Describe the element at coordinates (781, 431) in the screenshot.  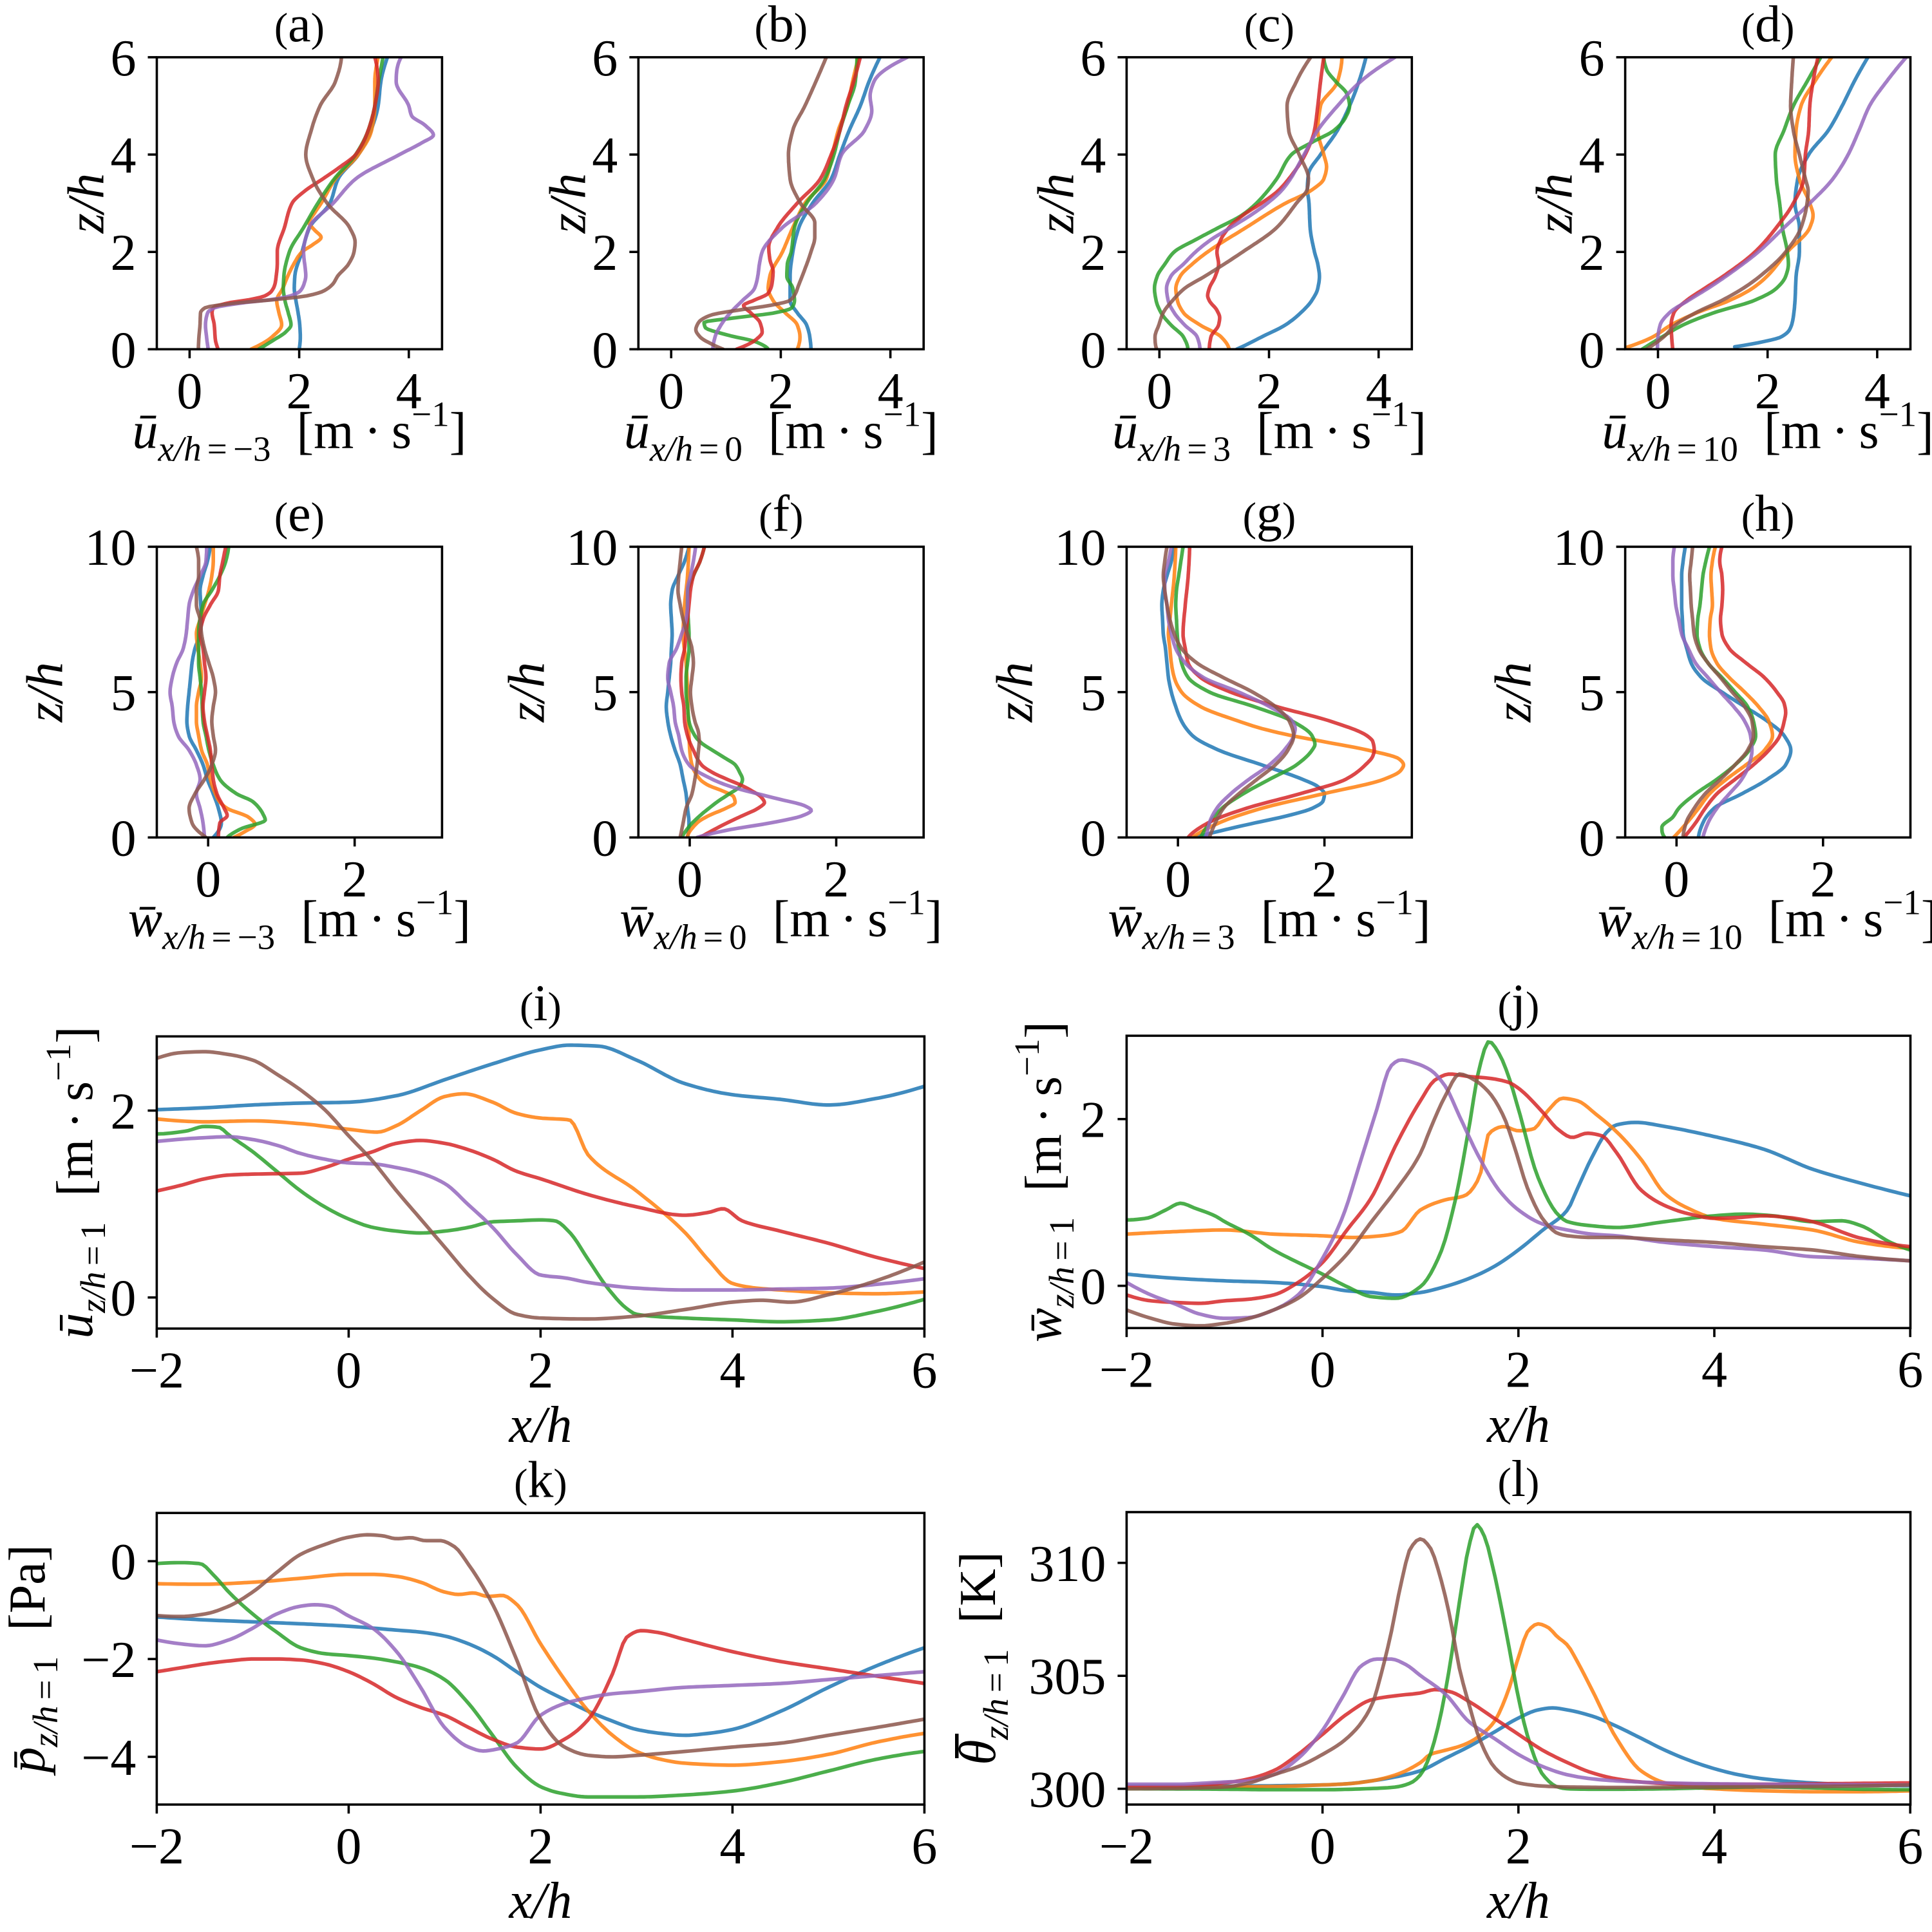
I see `svg-text: ūx/h = 0 [m · s−1]` at that location.